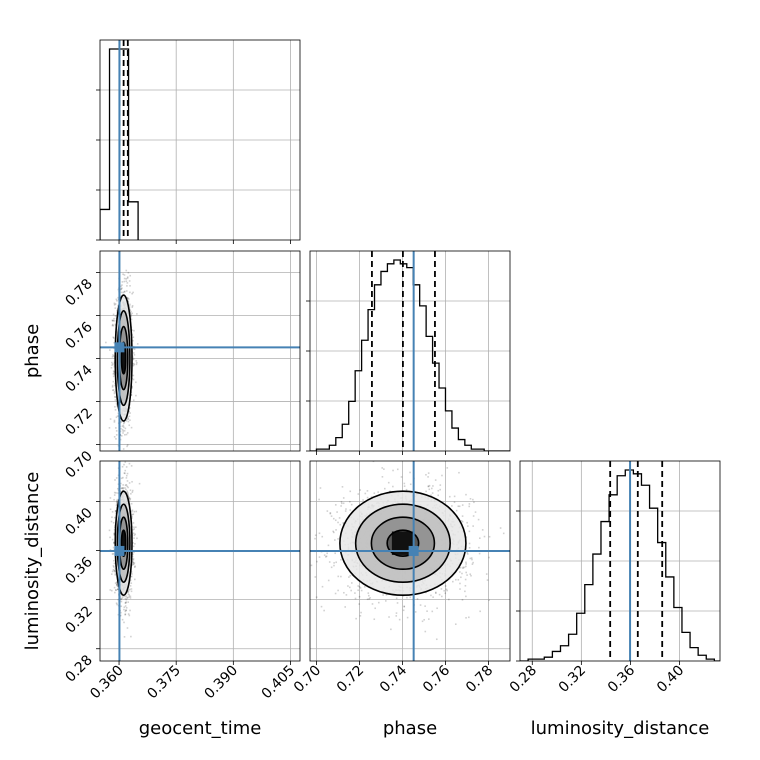  Describe the element at coordinates (200, 140) in the screenshot. I see `panel-diag0-plot-area` at that location.